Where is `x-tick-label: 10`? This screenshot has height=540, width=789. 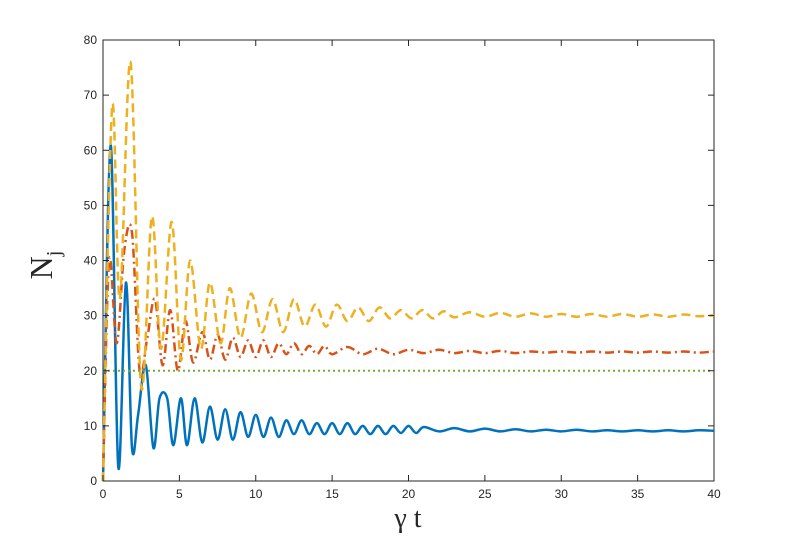 x-tick-label: 10 is located at coordinates (256, 494).